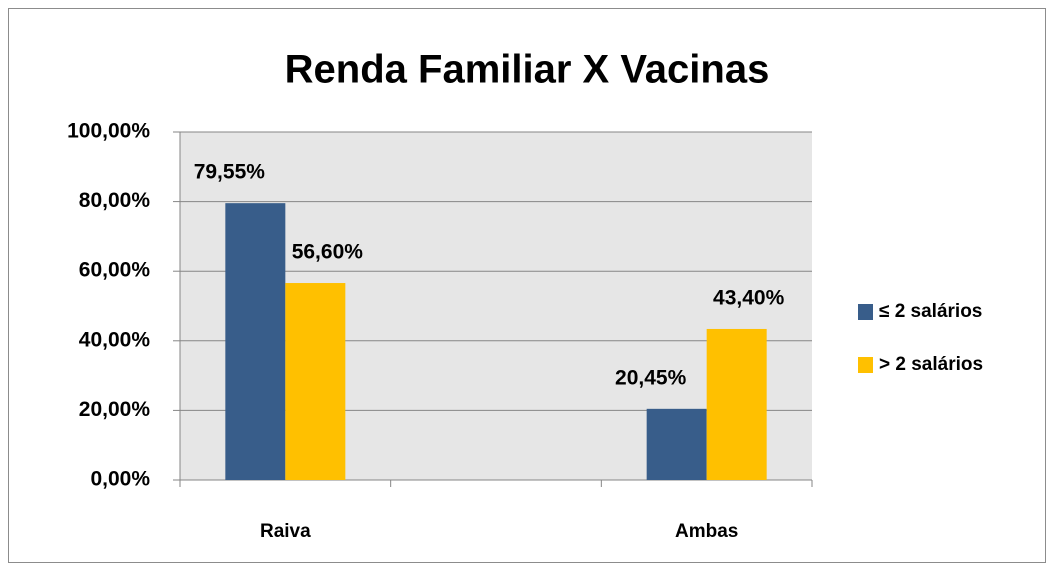 The height and width of the screenshot is (571, 1054). I want to click on x-tick-label: Ambas, so click(706, 531).